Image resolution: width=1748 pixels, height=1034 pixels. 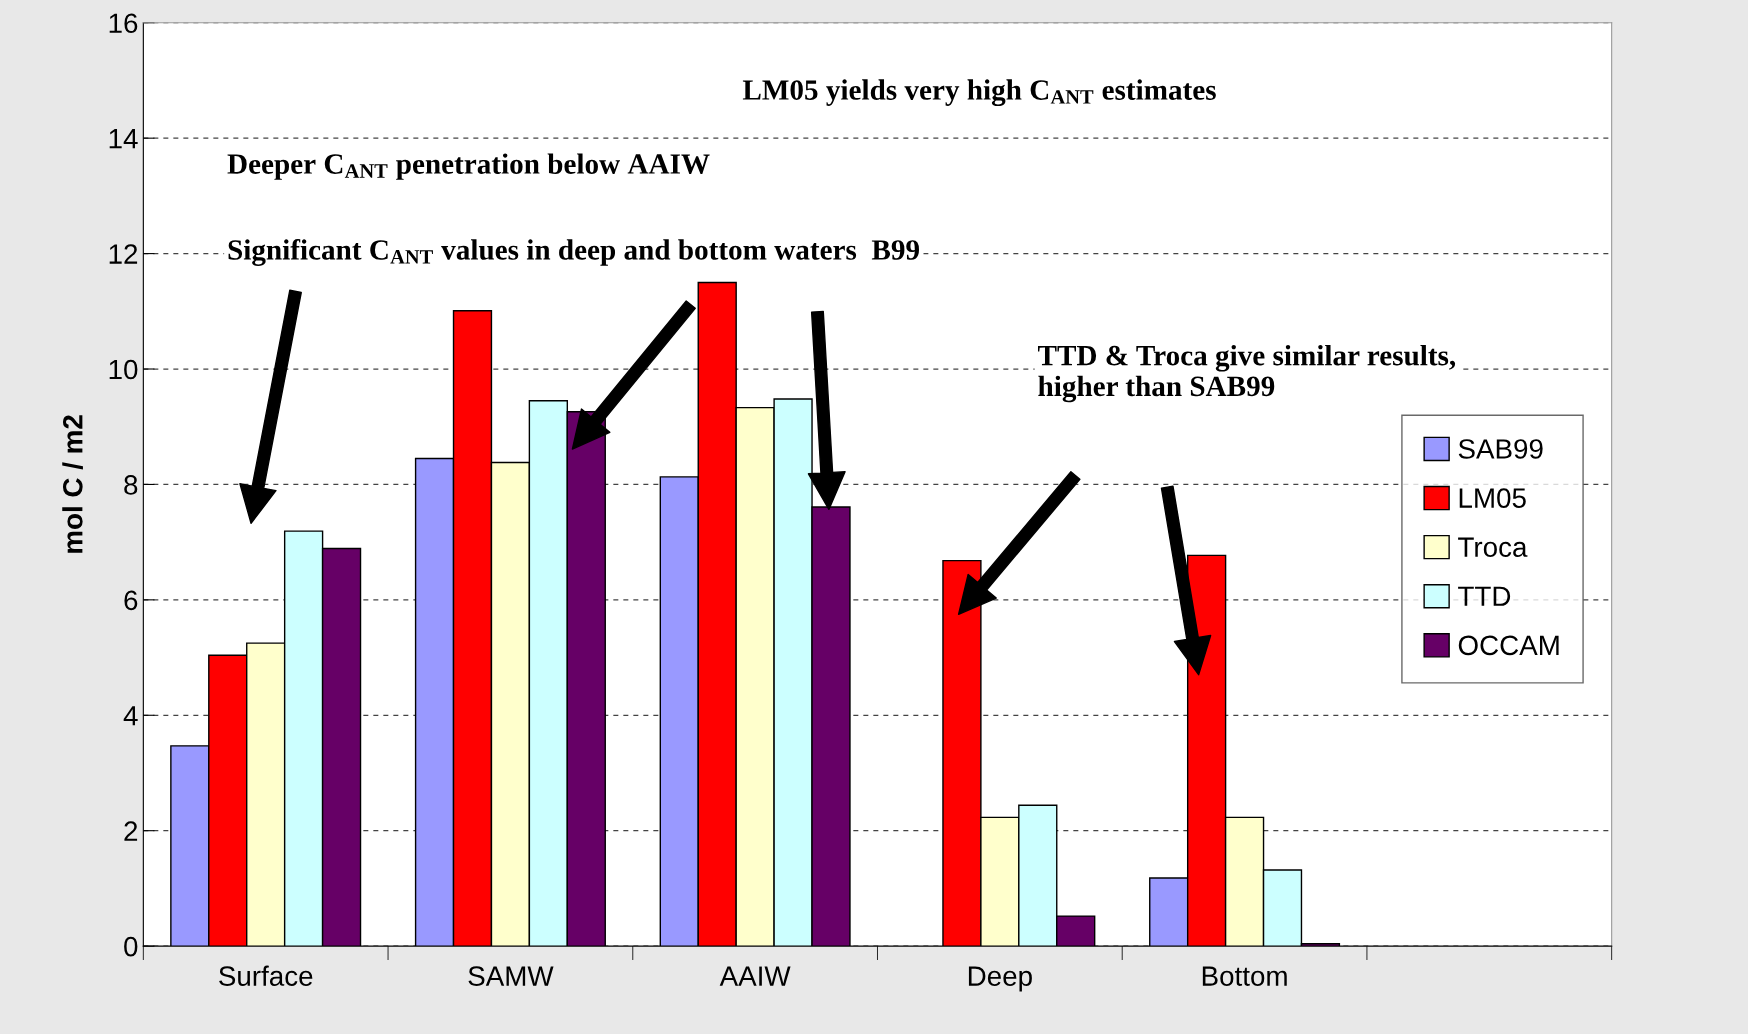 What do you see at coordinates (123, 254) in the screenshot?
I see `y-tick-label: 12` at bounding box center [123, 254].